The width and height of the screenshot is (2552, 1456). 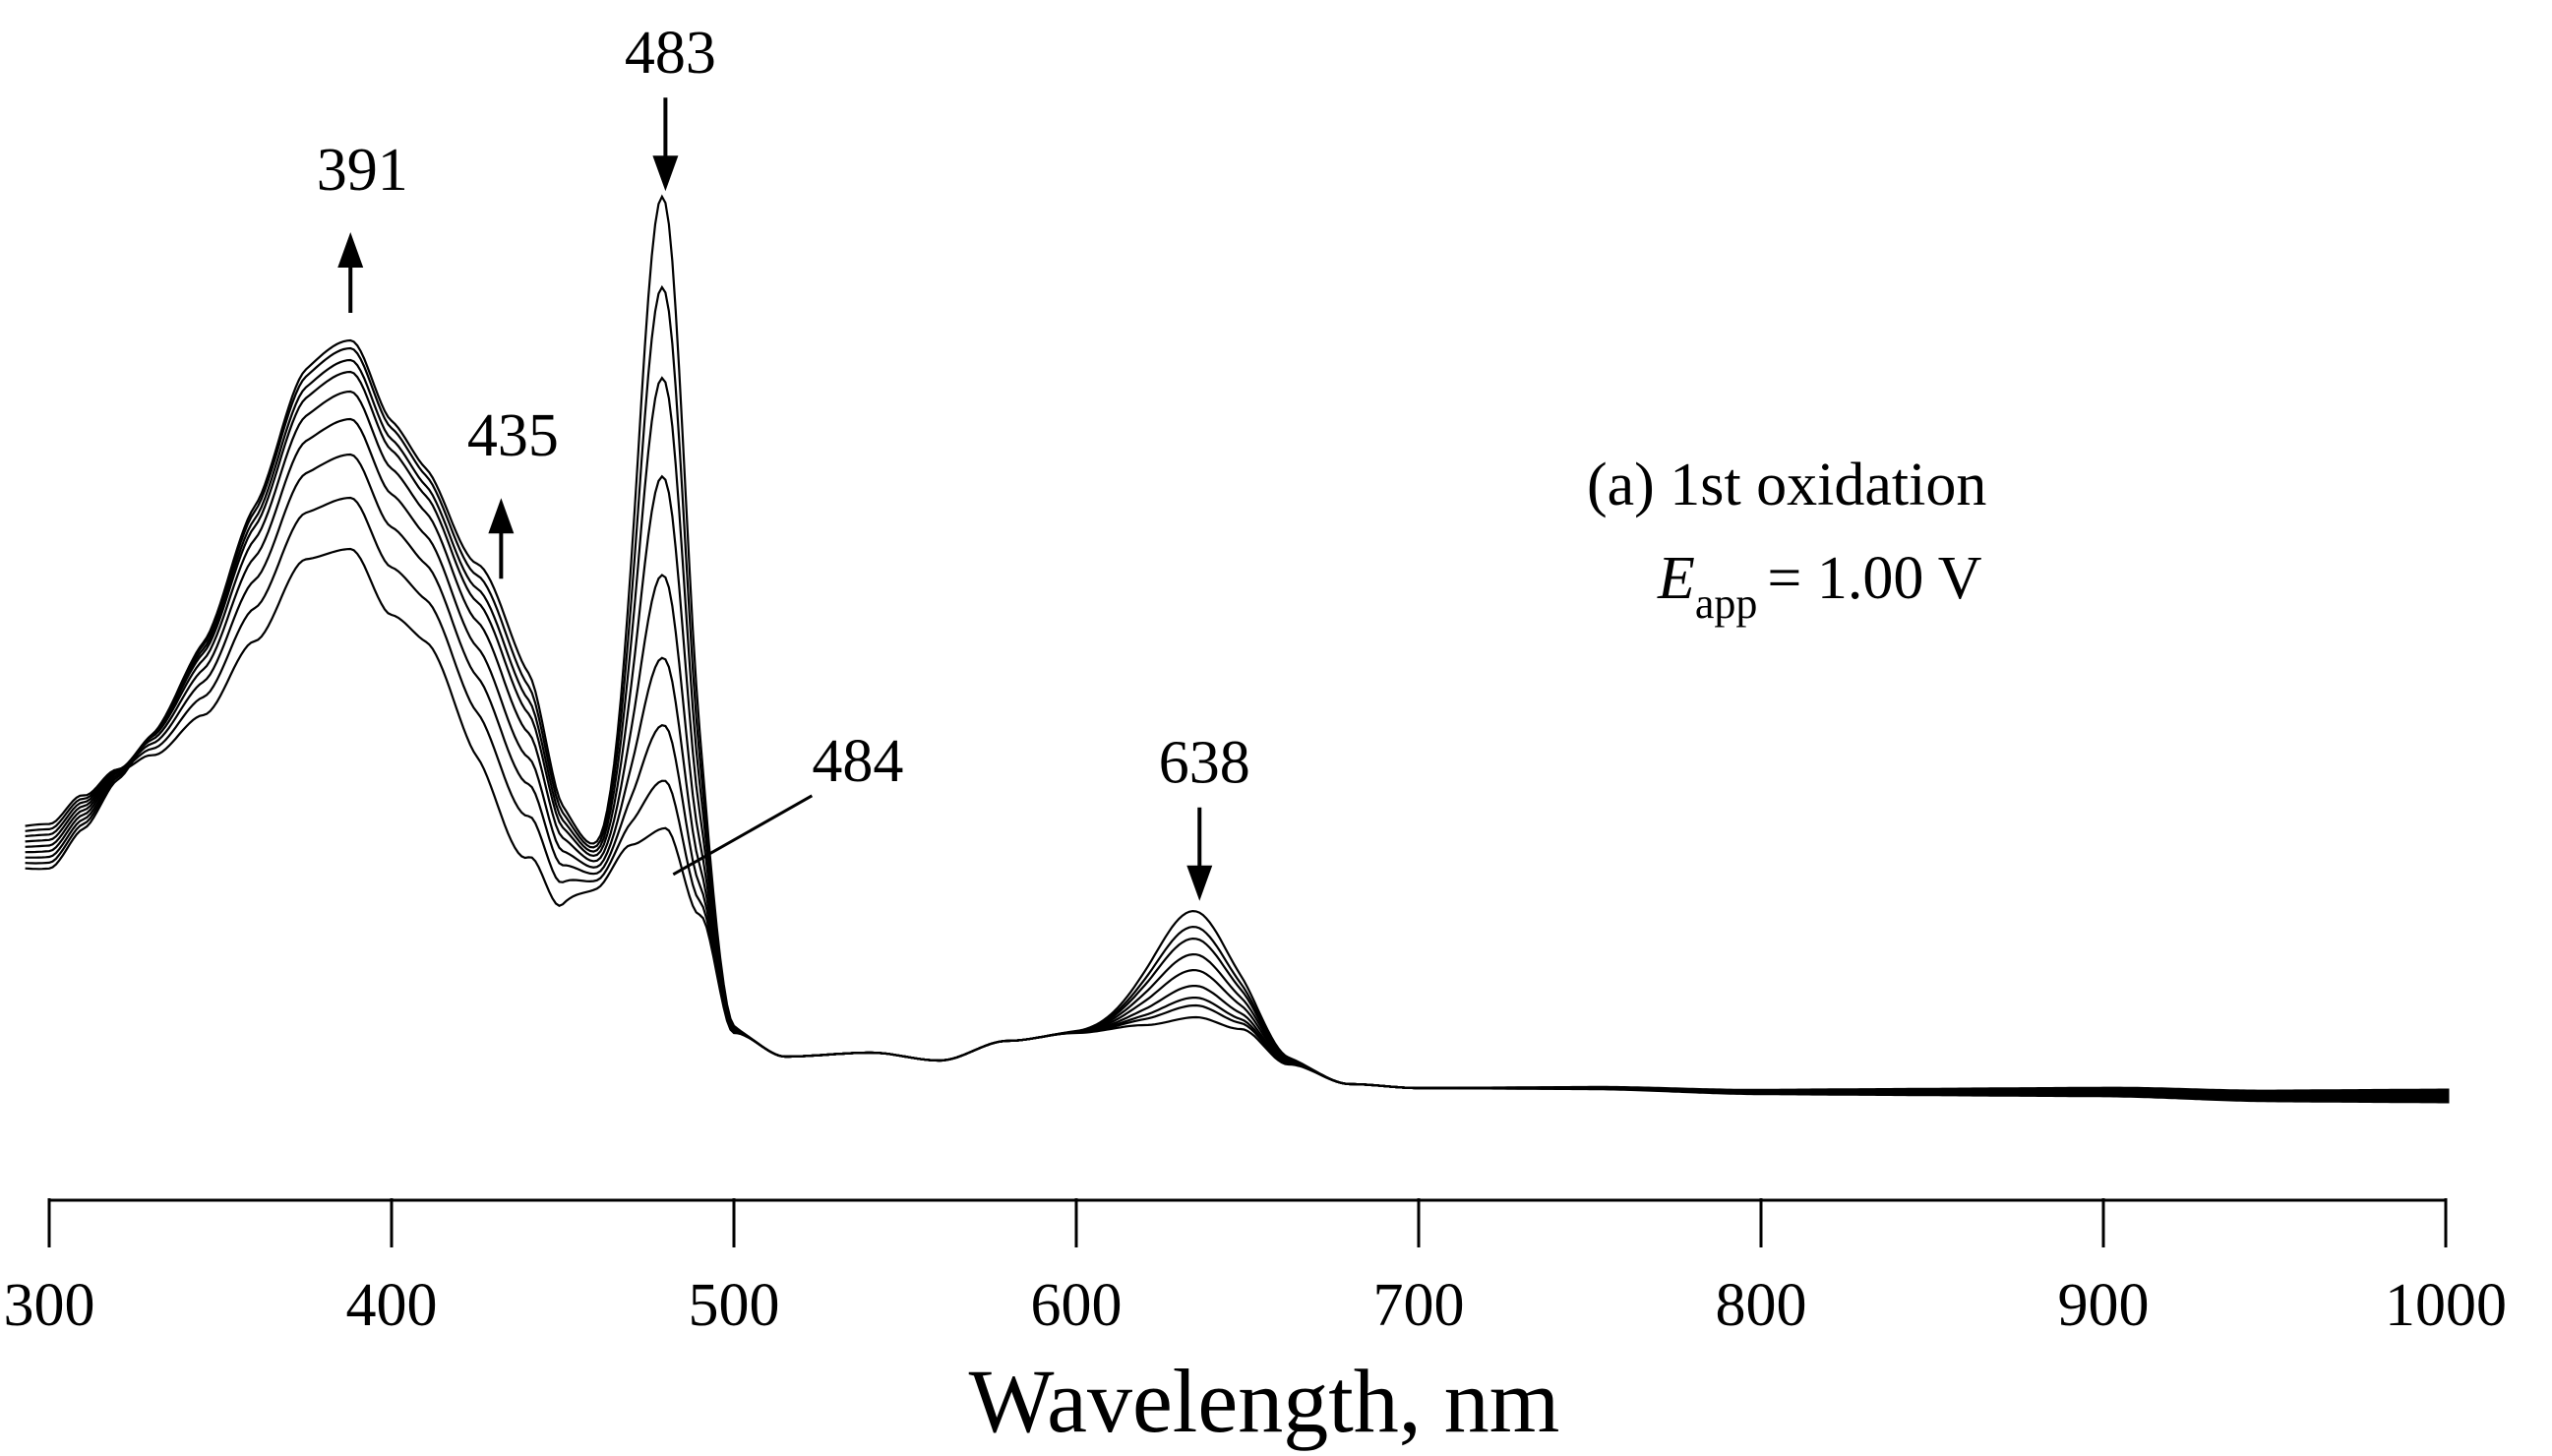 I want to click on arrow-483-head, so click(x=665, y=173).